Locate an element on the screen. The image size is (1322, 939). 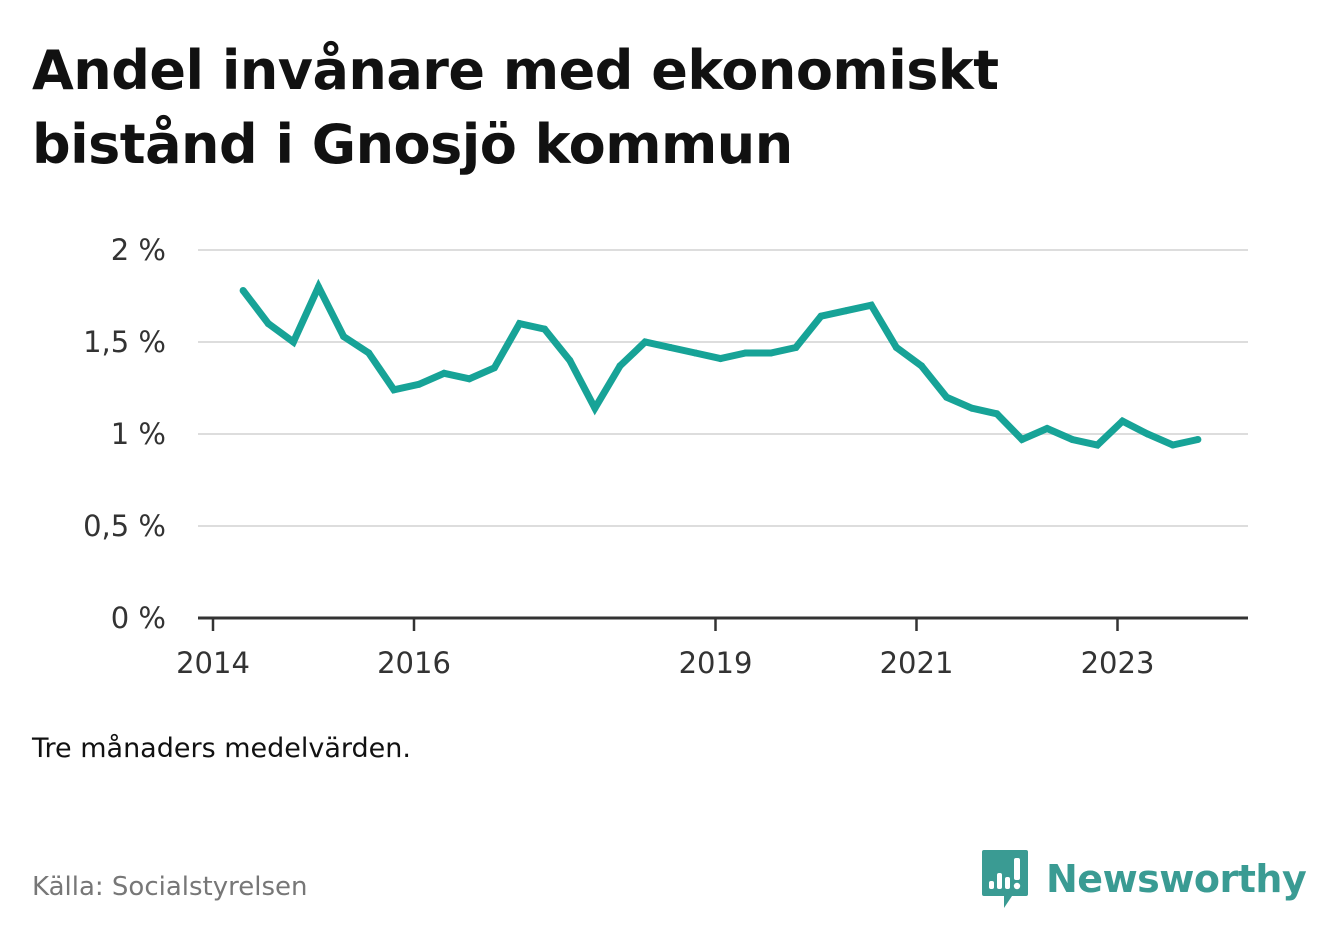
series-line is located at coordinates (719, 363).